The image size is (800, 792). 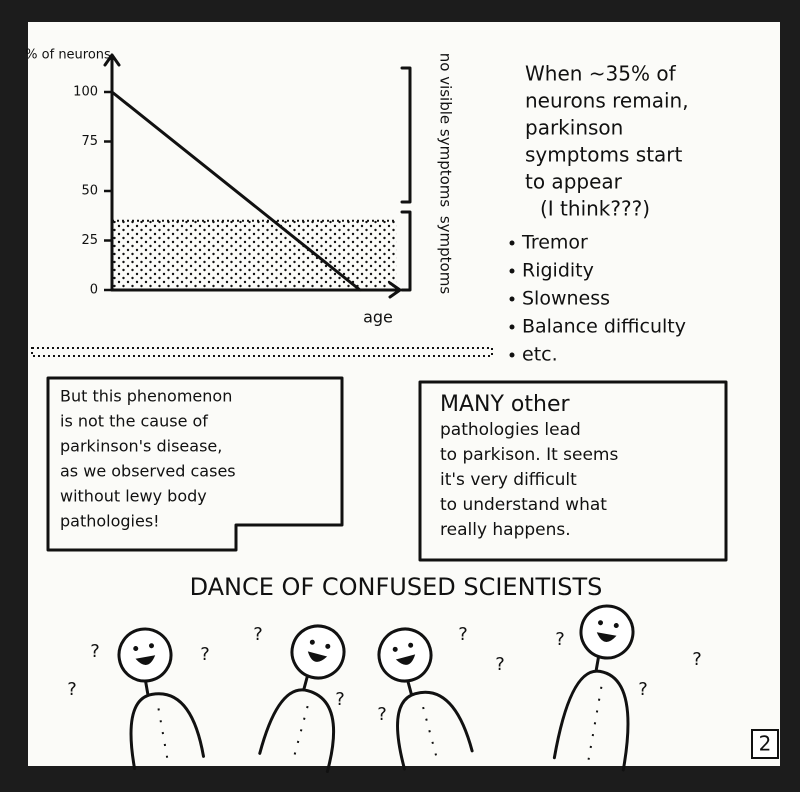 What do you see at coordinates (256, 290) in the screenshot?
I see `x-axis` at bounding box center [256, 290].